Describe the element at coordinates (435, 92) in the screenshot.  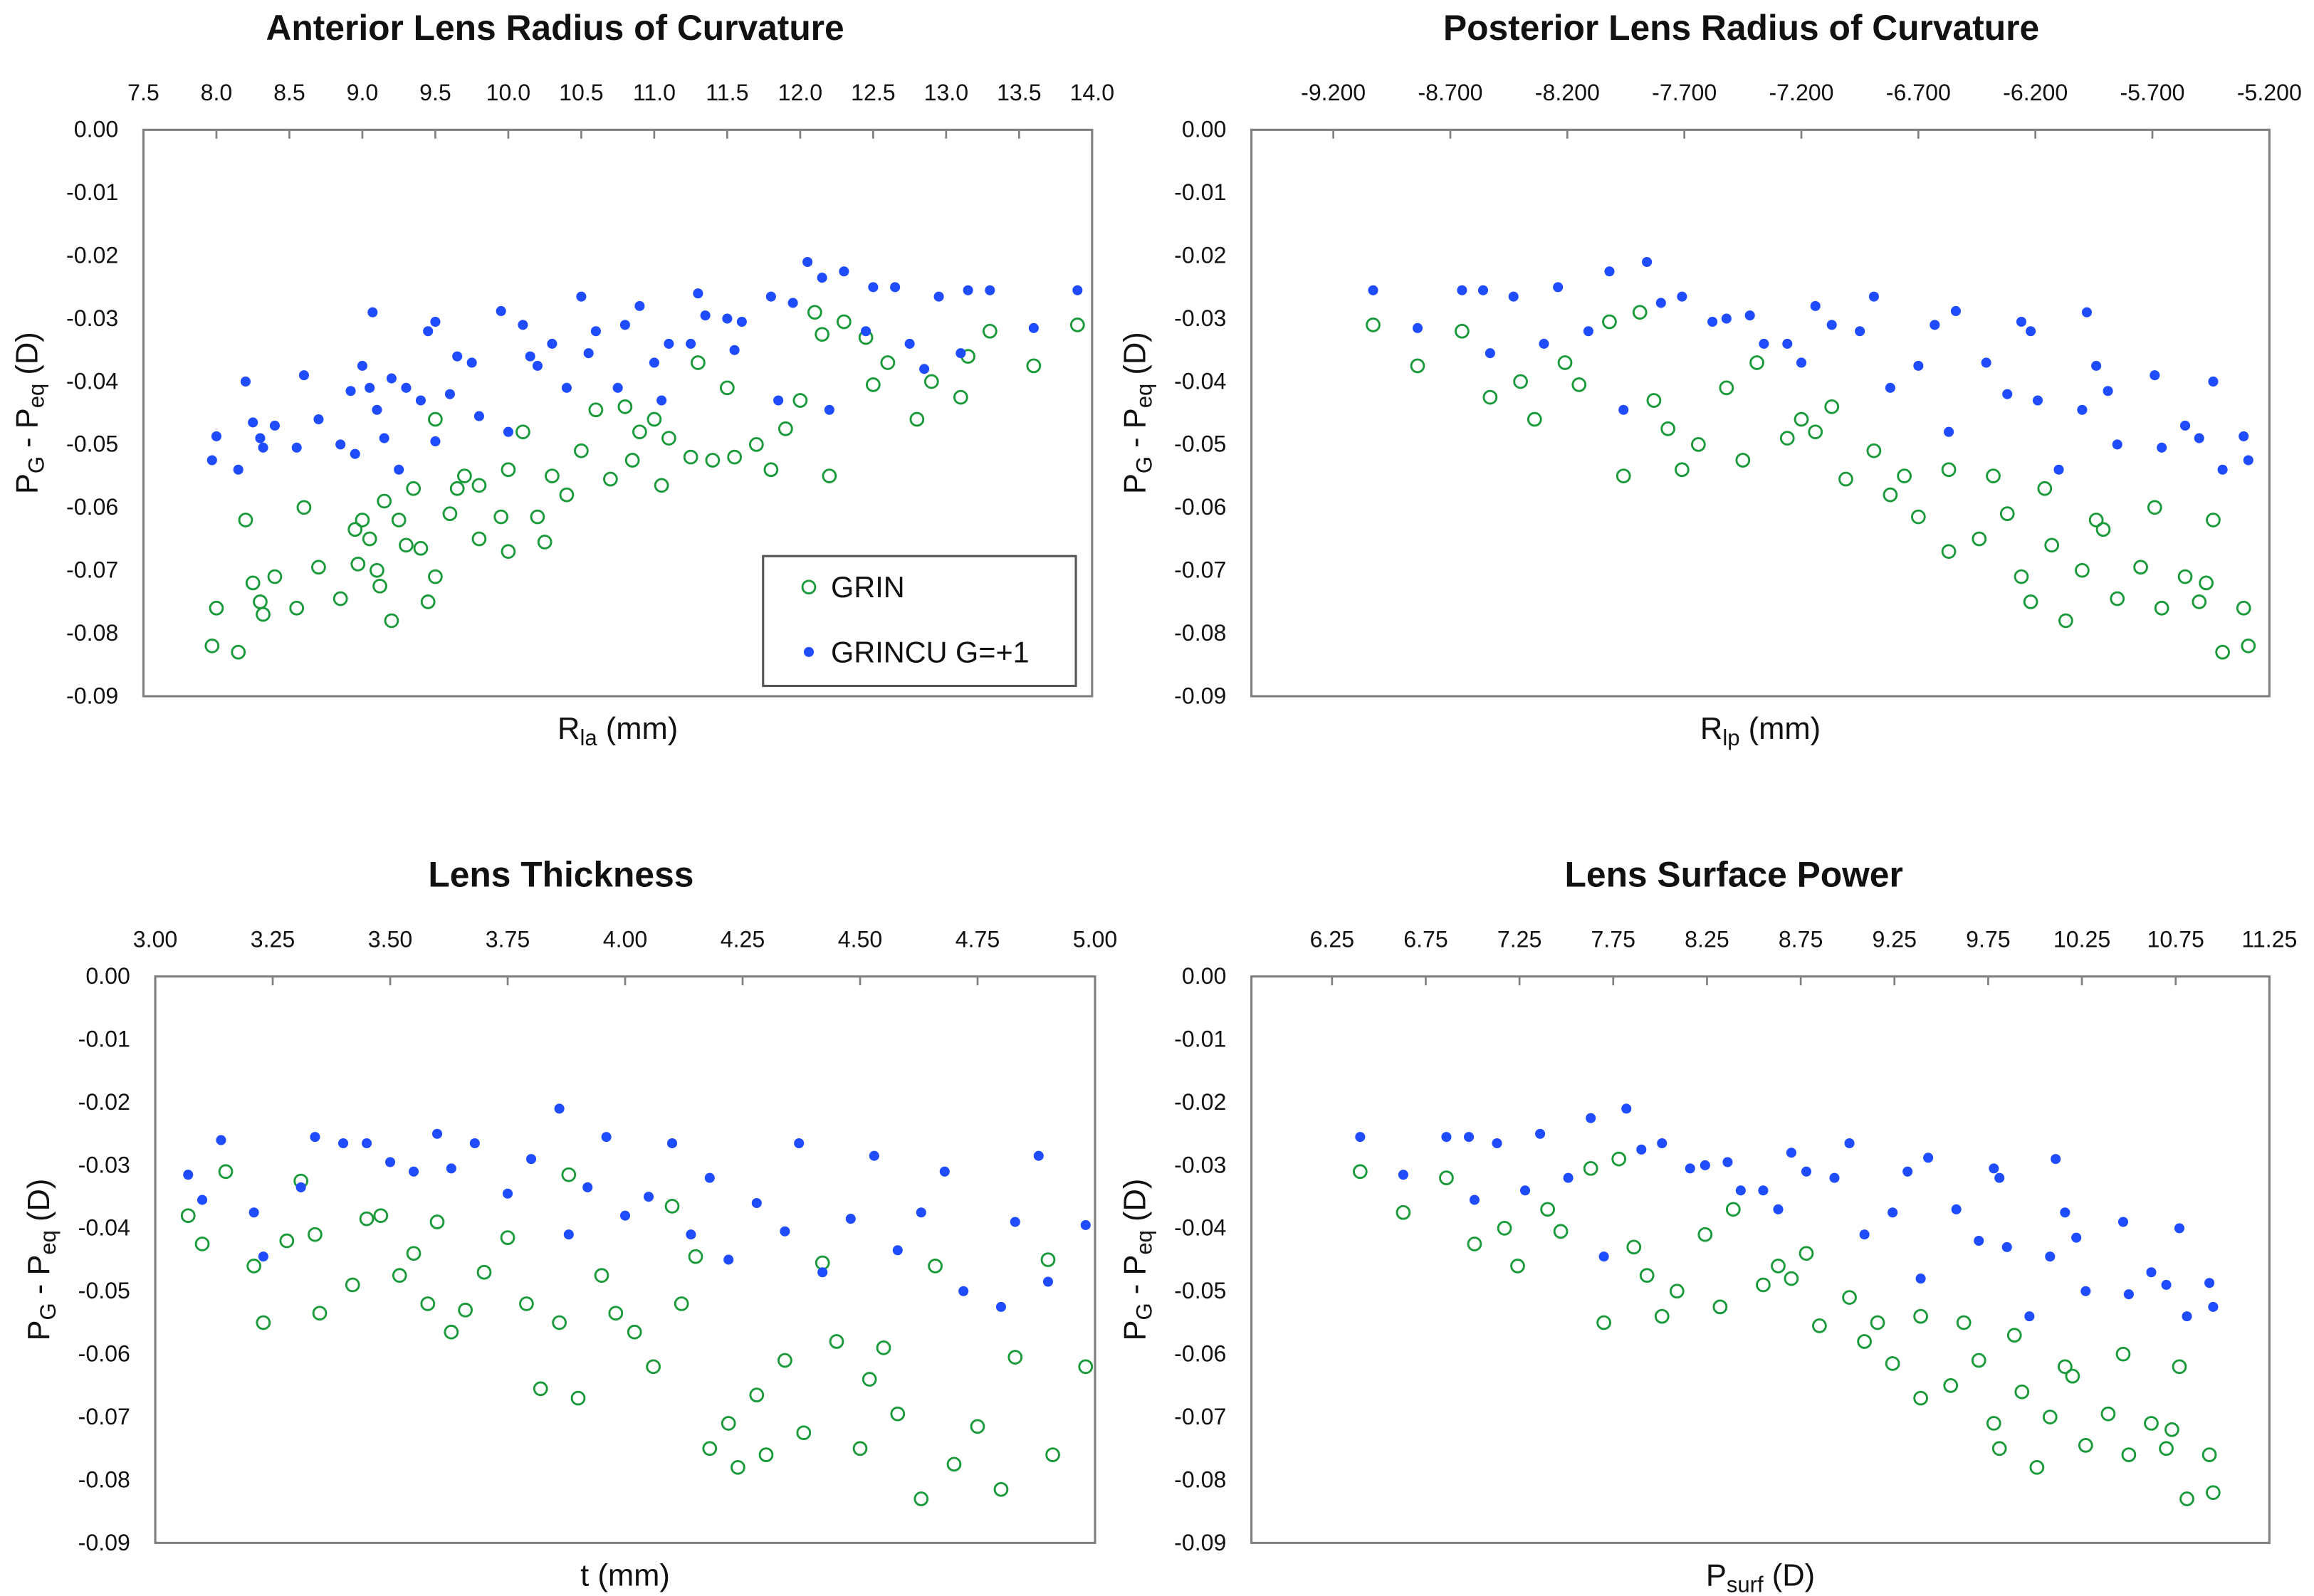
I see `x-tick-label: 9.5` at that location.